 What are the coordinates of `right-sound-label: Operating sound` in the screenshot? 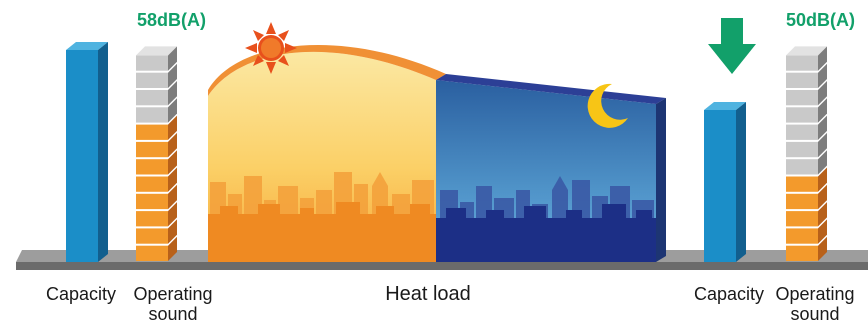 It's located at (815, 304).